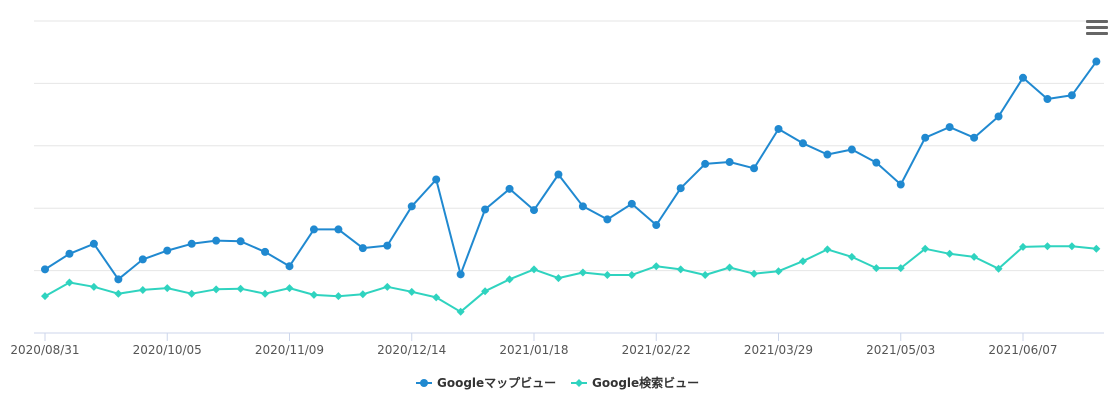 This screenshot has height=408, width=1116. What do you see at coordinates (167, 350) in the screenshot?
I see `x-tick-label-1: 2020/10/05` at bounding box center [167, 350].